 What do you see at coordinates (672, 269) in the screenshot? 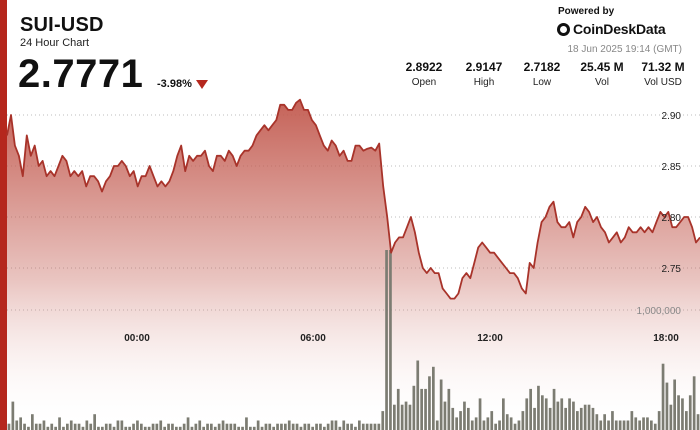
I see `y-tick-label: 2.75` at bounding box center [672, 269].